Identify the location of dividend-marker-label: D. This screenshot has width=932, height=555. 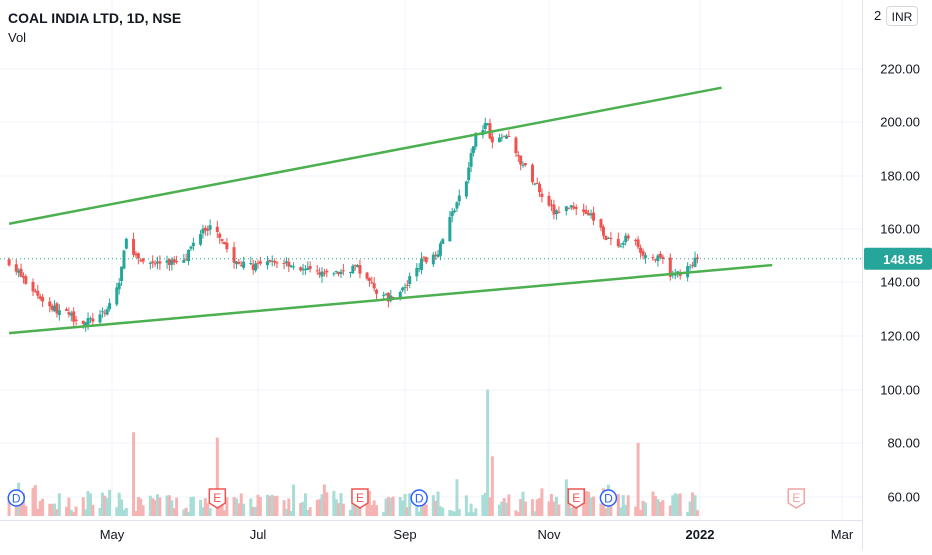
(16, 499).